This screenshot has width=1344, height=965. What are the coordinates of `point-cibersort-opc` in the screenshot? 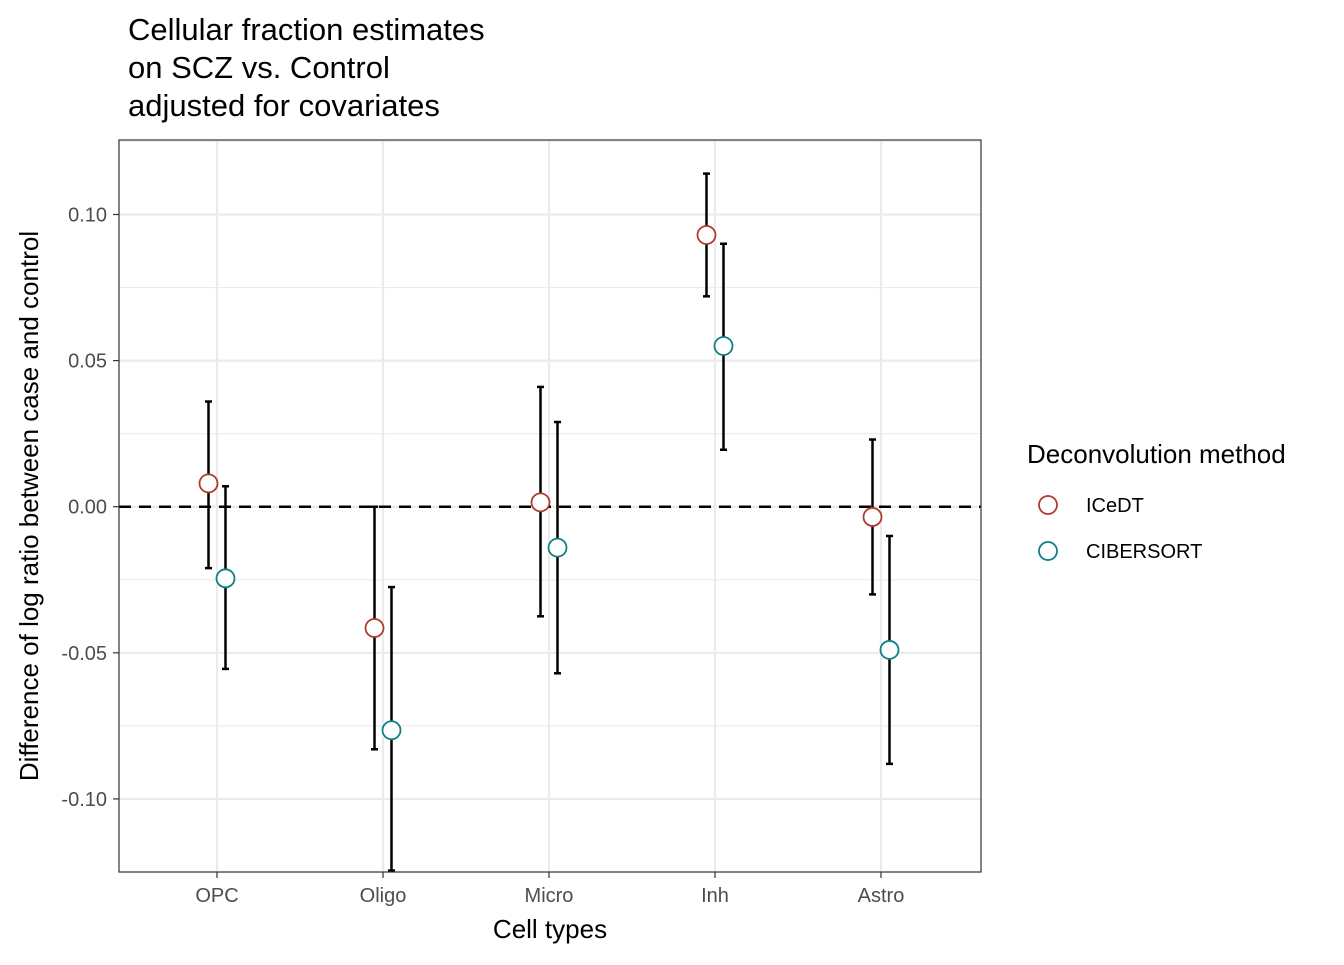 It's located at (225, 578).